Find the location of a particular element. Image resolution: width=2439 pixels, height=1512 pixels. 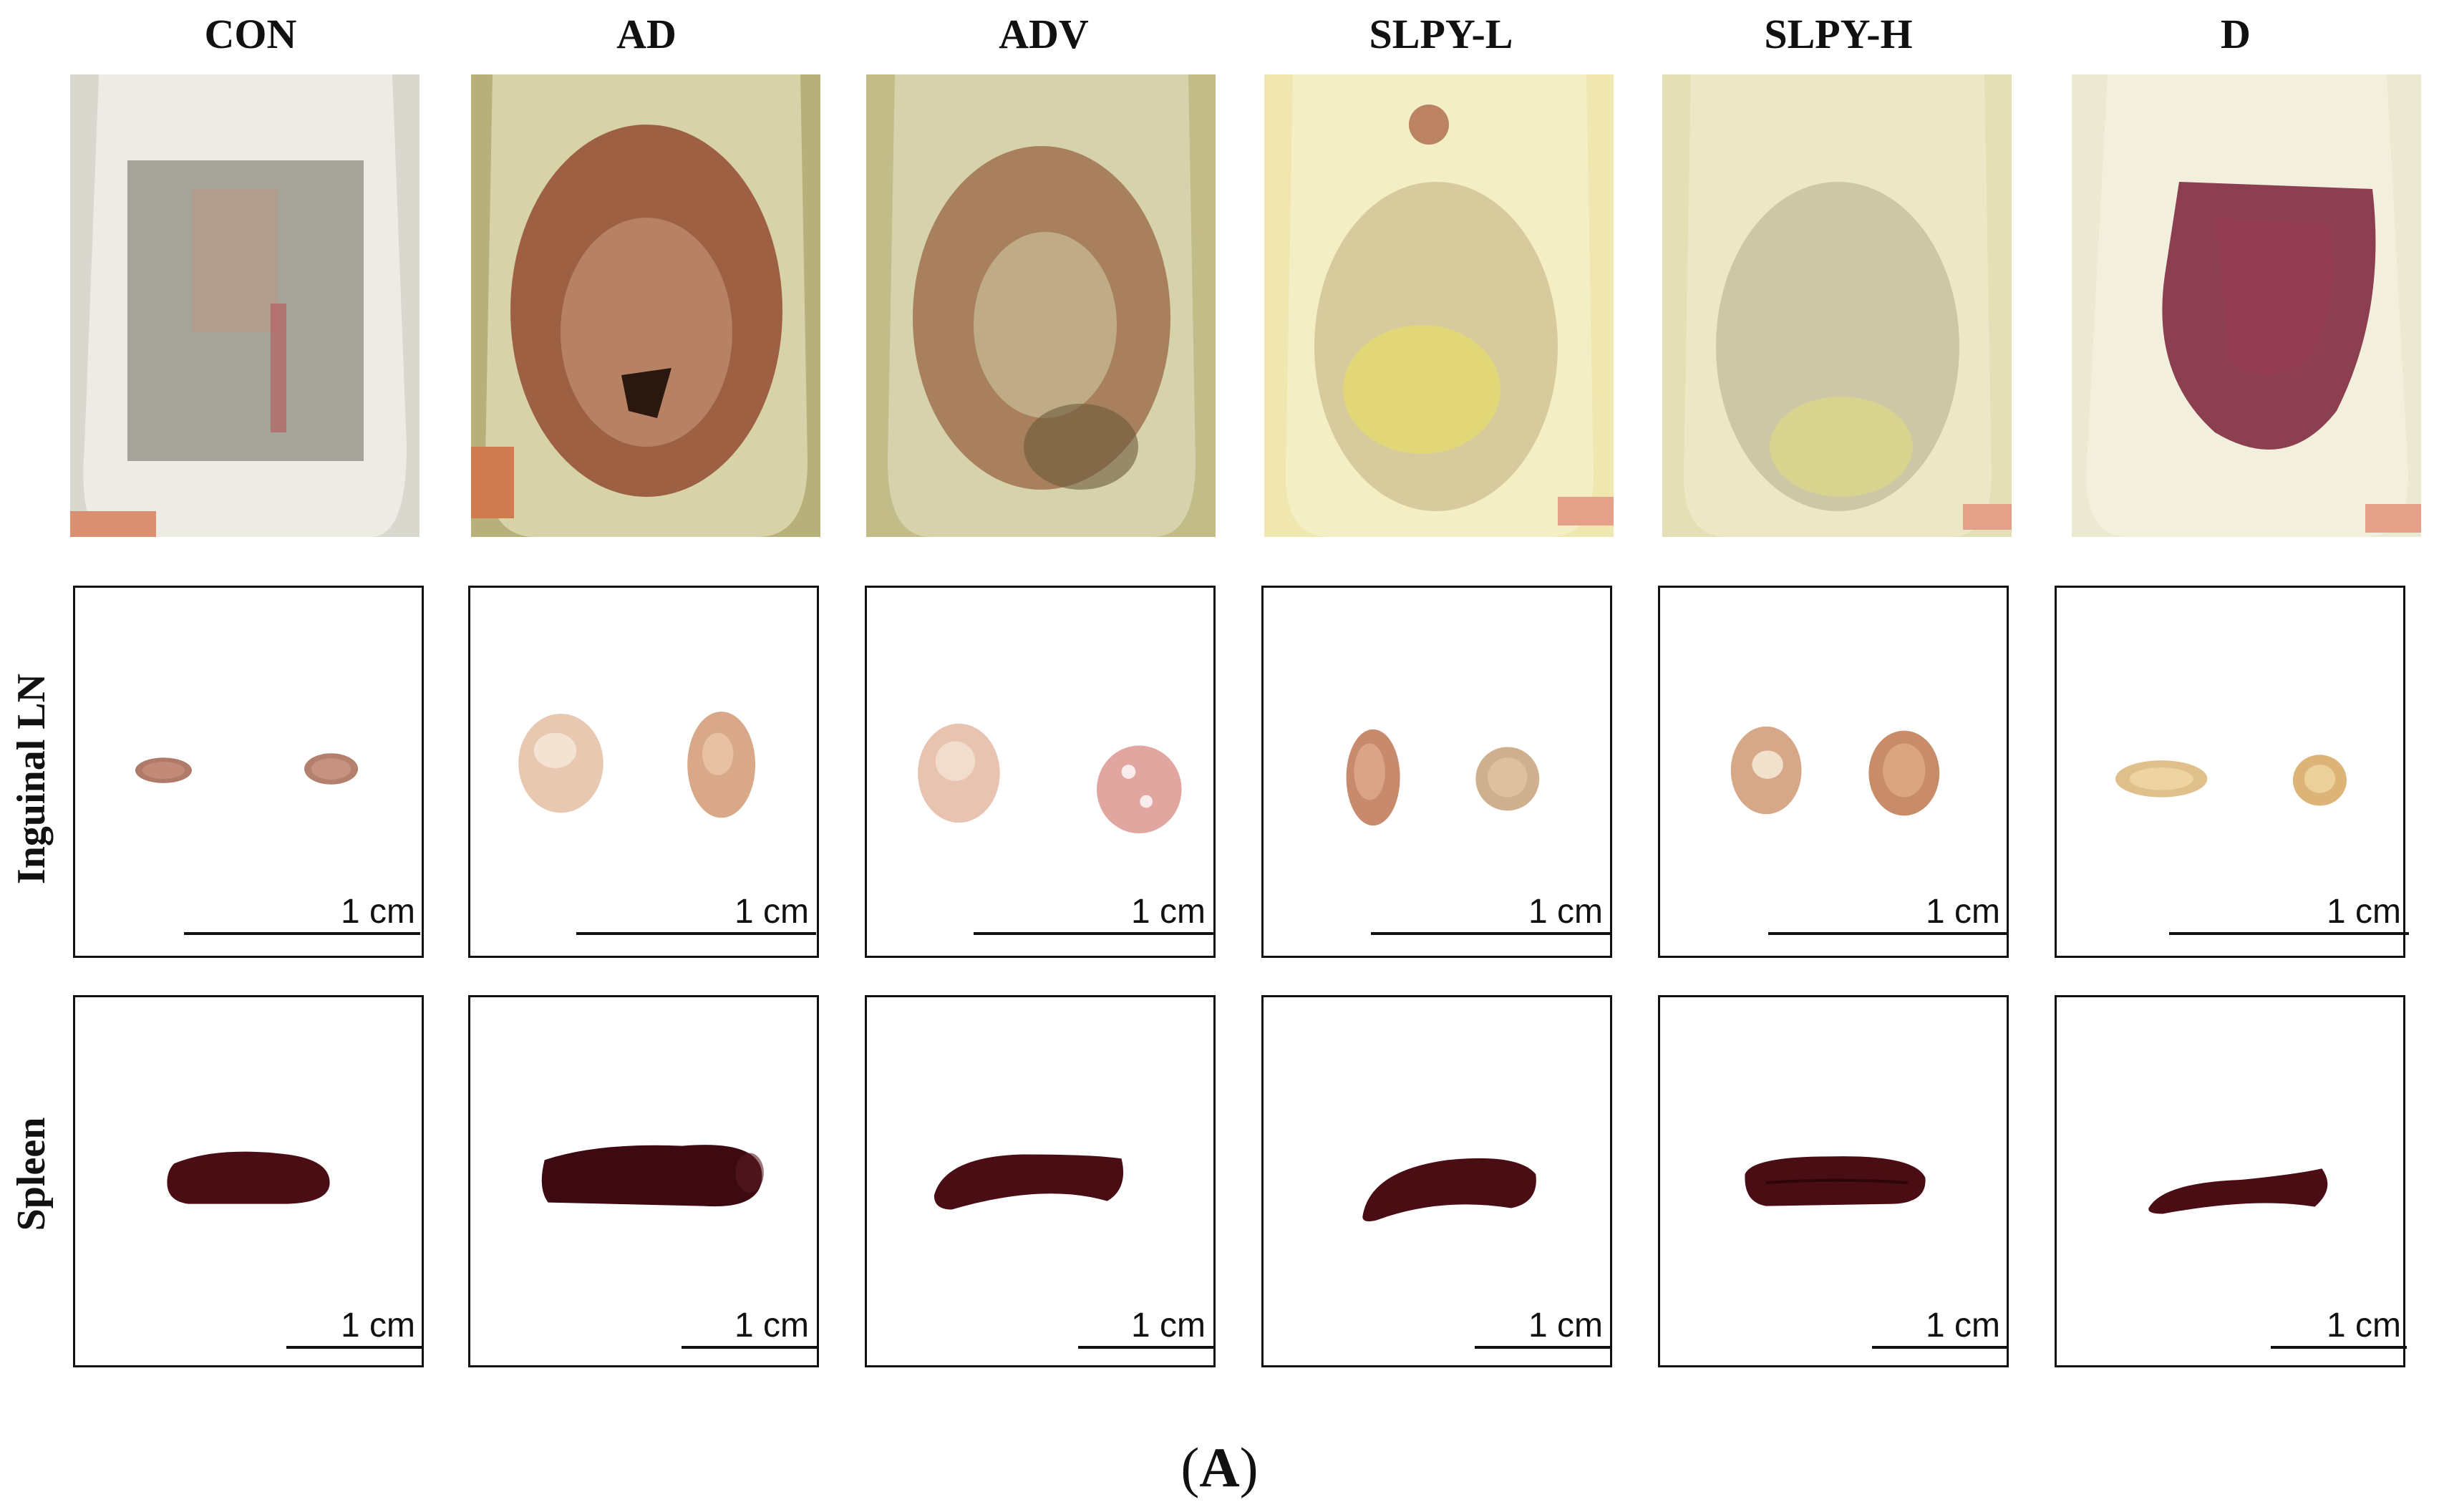

skin-photo-adv is located at coordinates (1041, 305).